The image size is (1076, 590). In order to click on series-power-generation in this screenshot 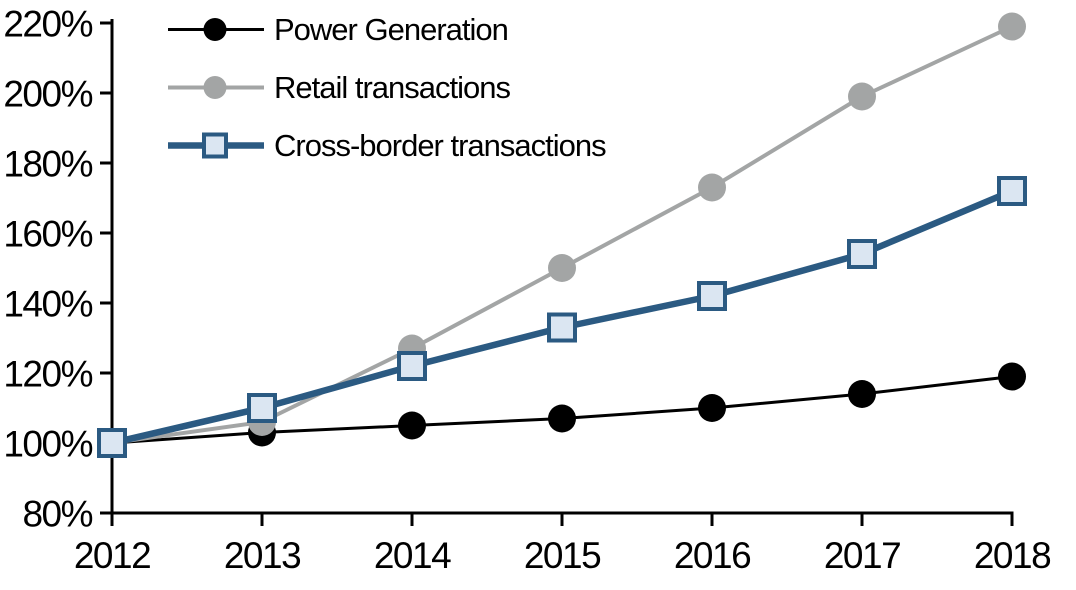, I will do `click(562, 409)`.